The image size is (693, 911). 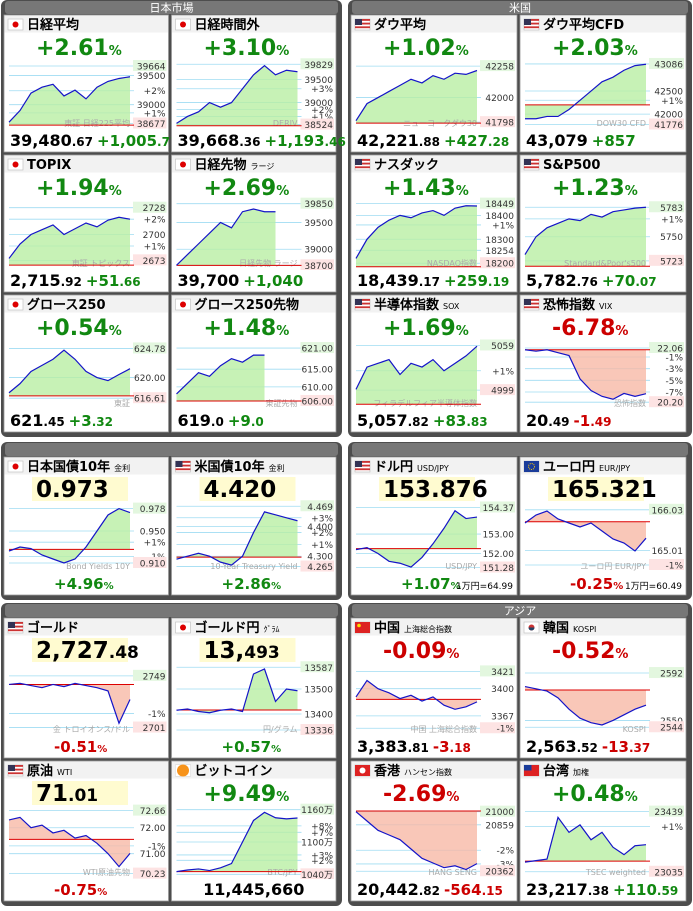 I want to click on price: 5,057.82, so click(x=393, y=420).